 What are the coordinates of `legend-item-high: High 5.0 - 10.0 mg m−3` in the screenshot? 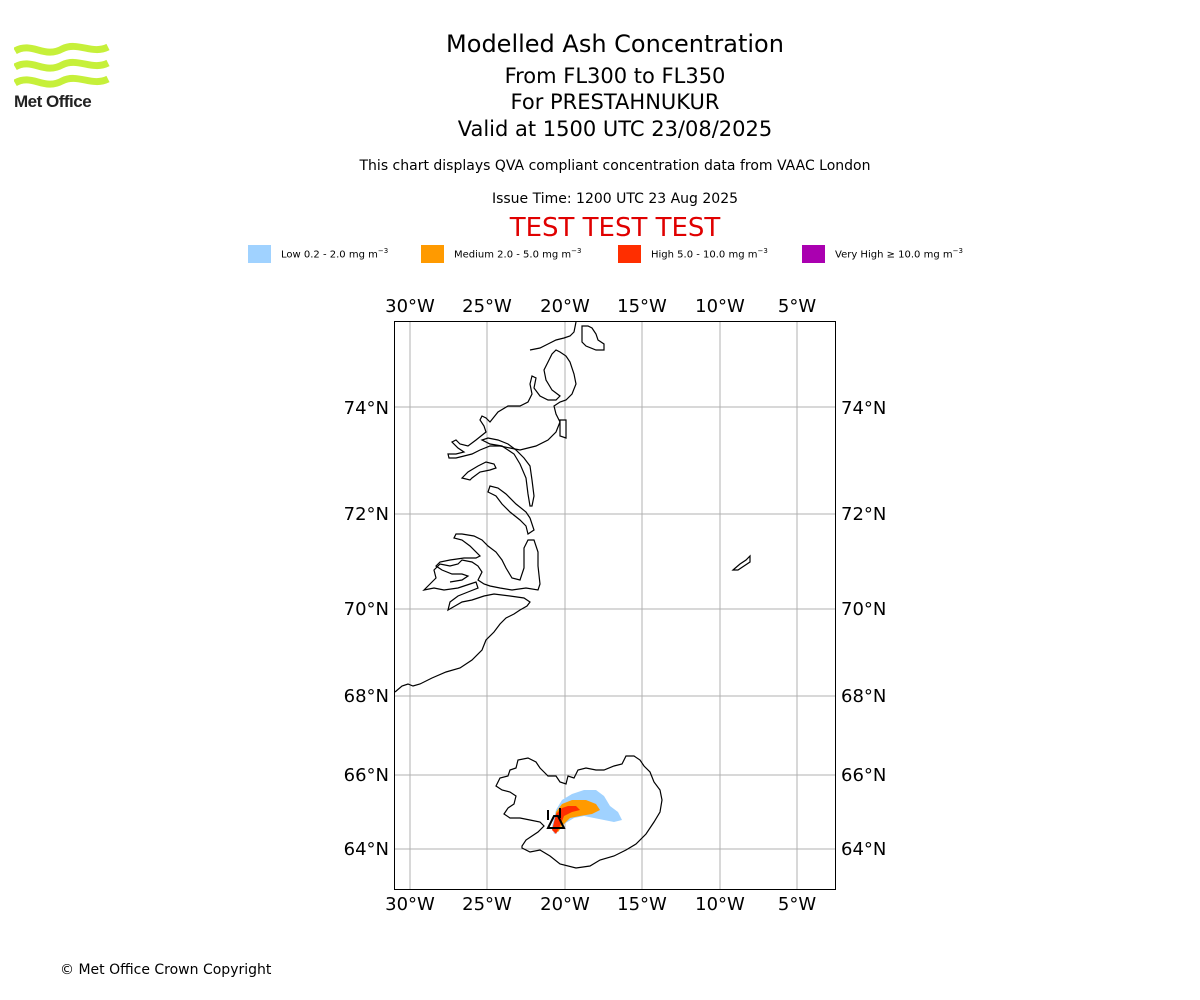 It's located at (693, 254).